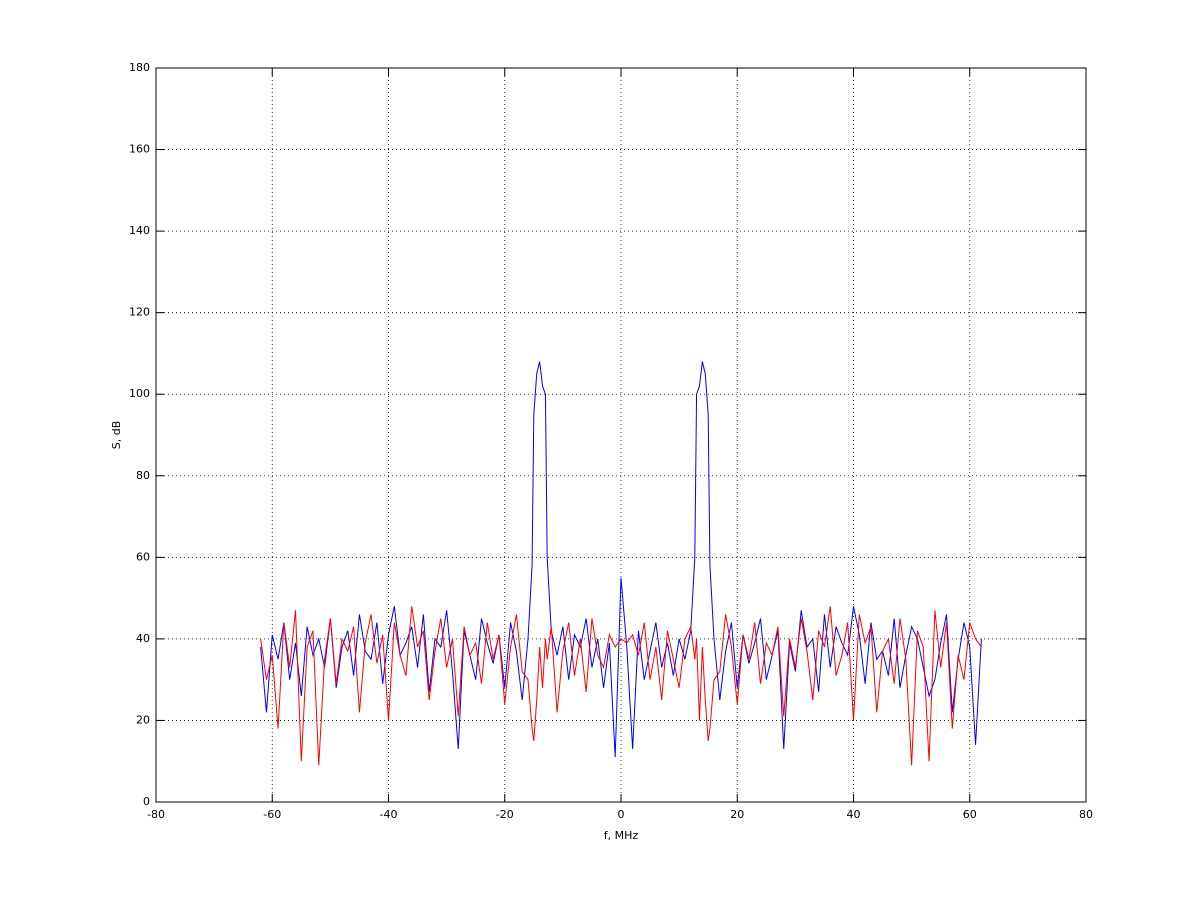  Describe the element at coordinates (116, 435) in the screenshot. I see `y-axis-label: S, dB` at that location.